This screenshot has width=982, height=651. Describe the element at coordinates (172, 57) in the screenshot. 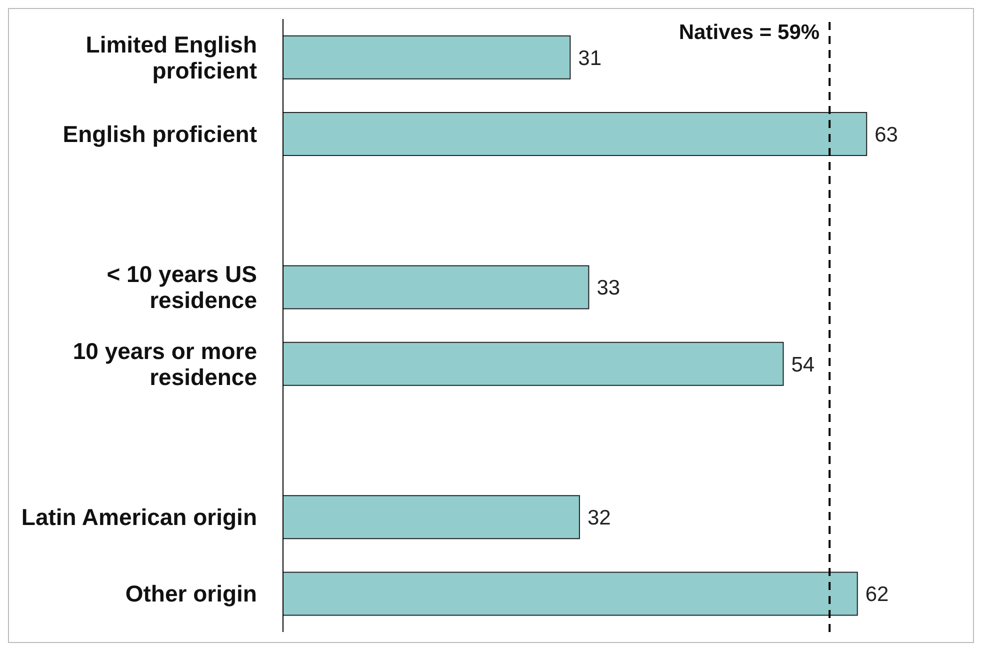

I see `y-tick-label: Limited English proficient` at that location.